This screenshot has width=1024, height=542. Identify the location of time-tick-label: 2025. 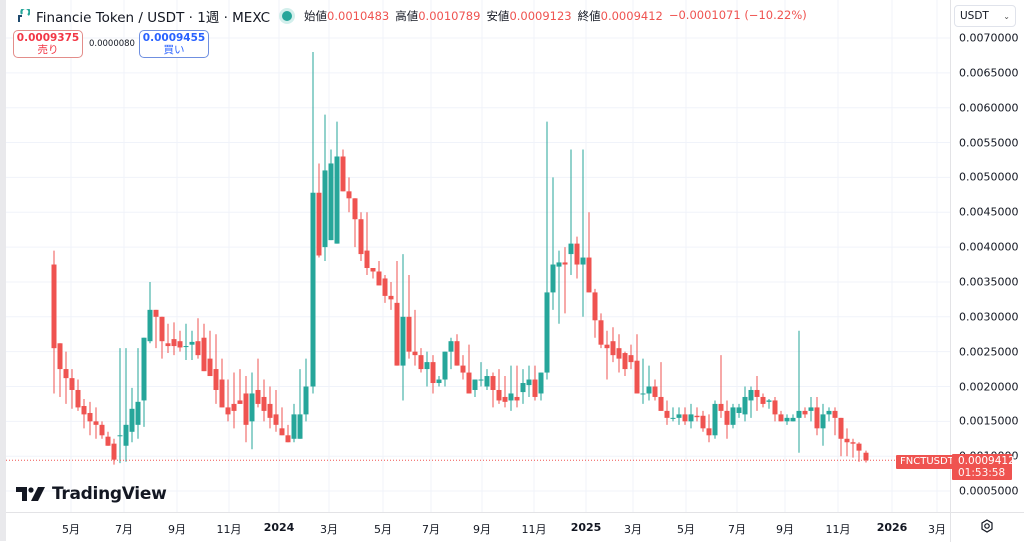
(586, 527).